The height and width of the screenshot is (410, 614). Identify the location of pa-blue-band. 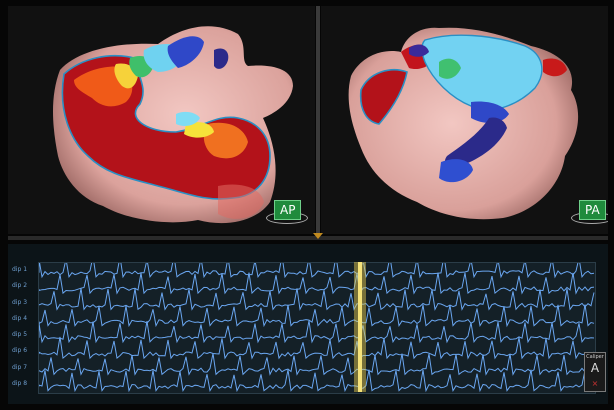
(490, 112).